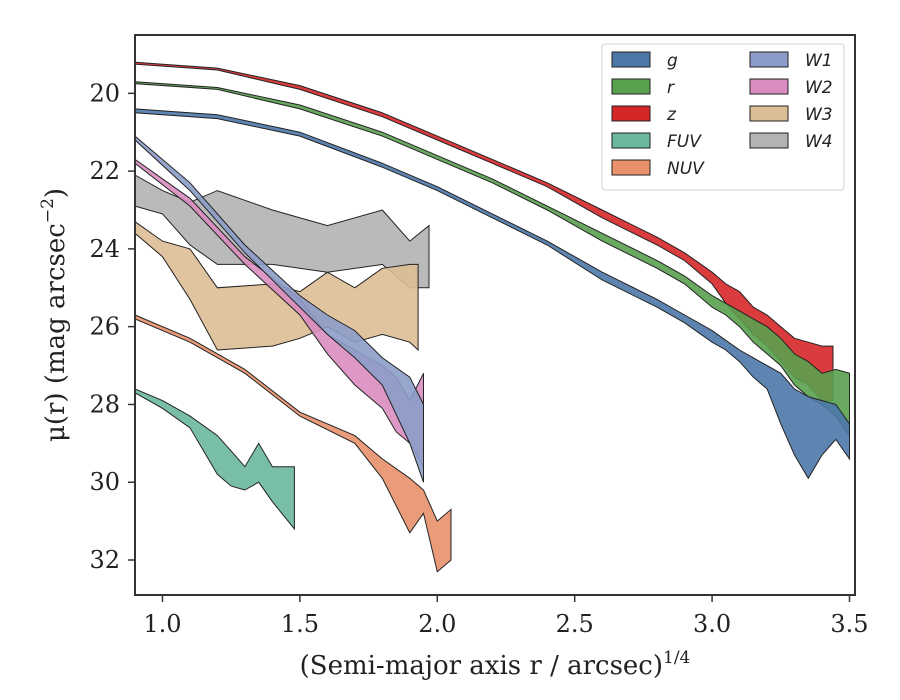 The height and width of the screenshot is (700, 900). What do you see at coordinates (104, 327) in the screenshot?
I see `y-tick-label: 26` at bounding box center [104, 327].